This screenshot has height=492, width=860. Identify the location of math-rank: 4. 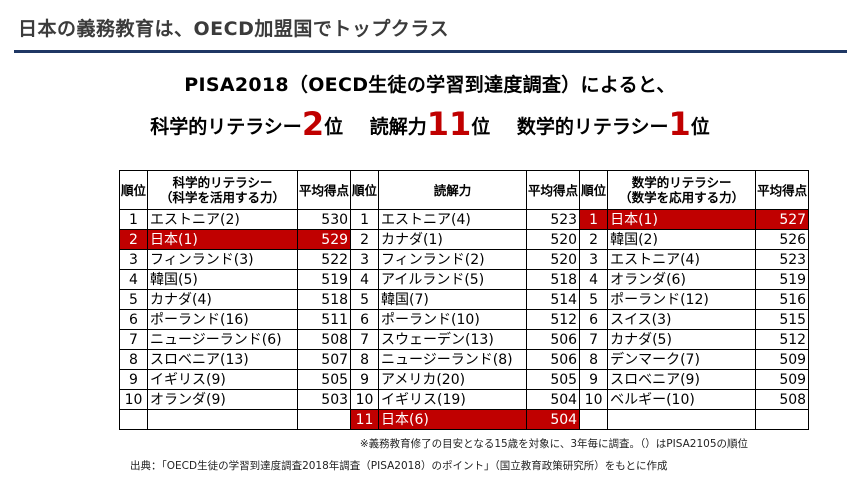
(594, 279).